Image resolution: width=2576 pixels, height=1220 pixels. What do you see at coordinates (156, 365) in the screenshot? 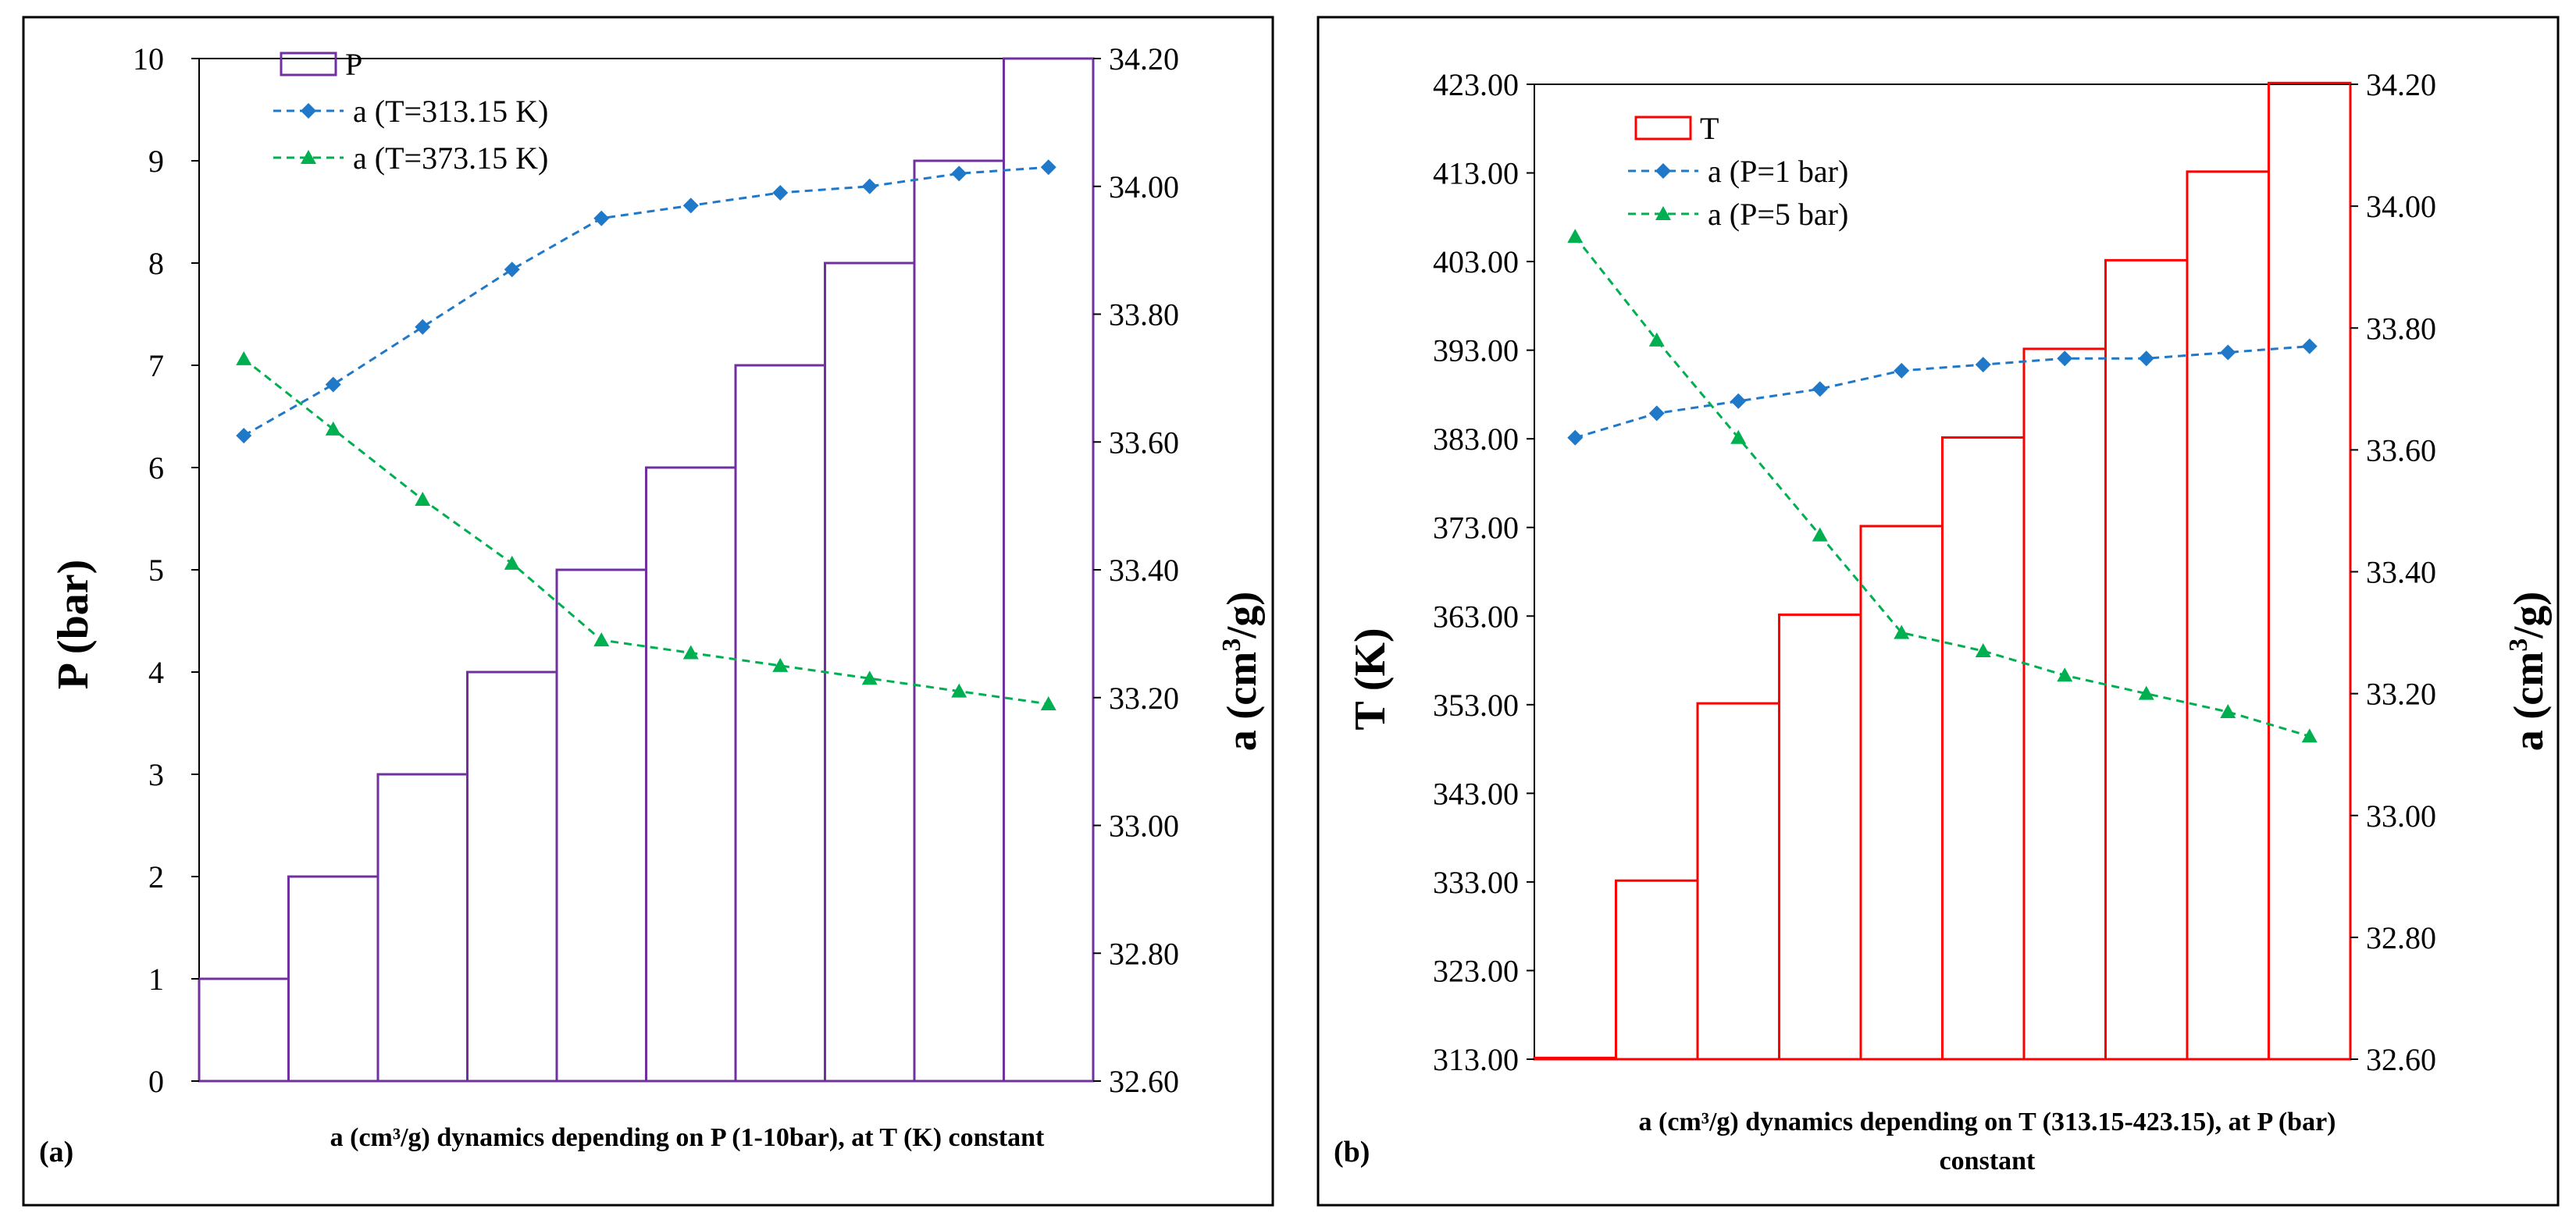
I see `panel-a-y-left-tick-label: 7` at bounding box center [156, 365].